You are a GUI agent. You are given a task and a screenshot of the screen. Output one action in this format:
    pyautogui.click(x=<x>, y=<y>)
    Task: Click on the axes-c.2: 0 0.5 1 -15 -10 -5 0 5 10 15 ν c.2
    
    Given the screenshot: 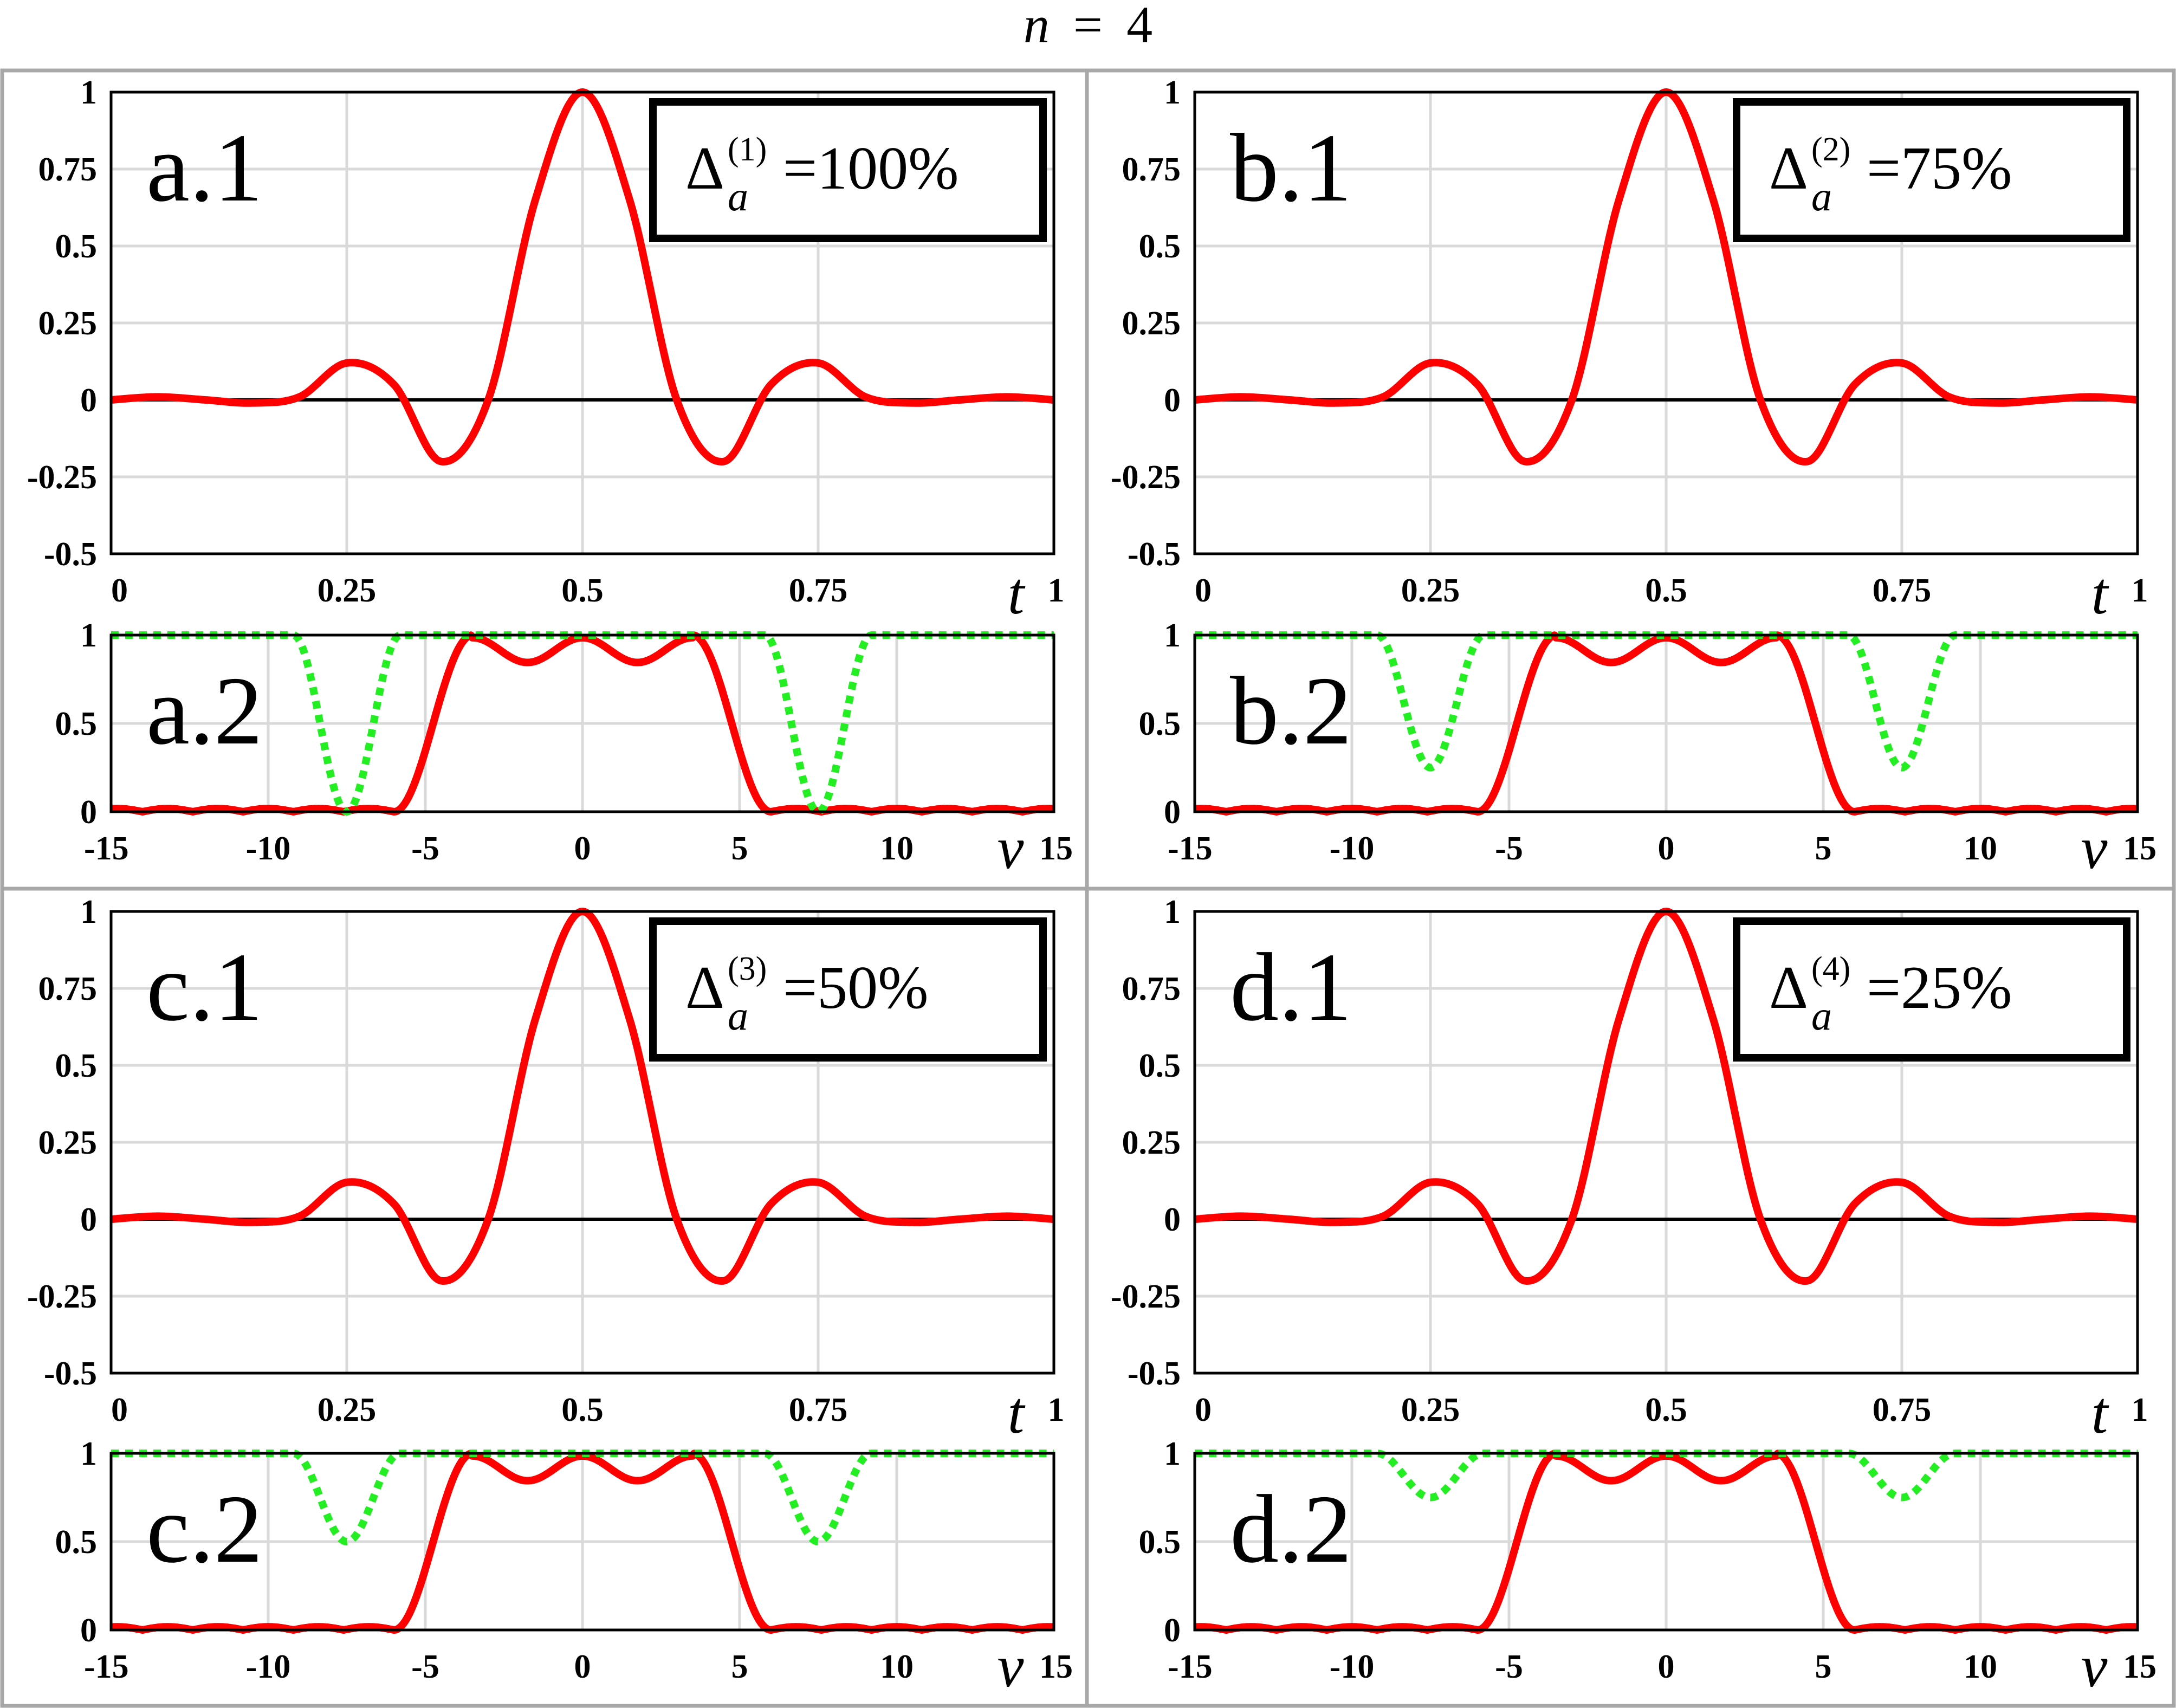 What is the action you would take?
    pyautogui.click(x=564, y=1567)
    